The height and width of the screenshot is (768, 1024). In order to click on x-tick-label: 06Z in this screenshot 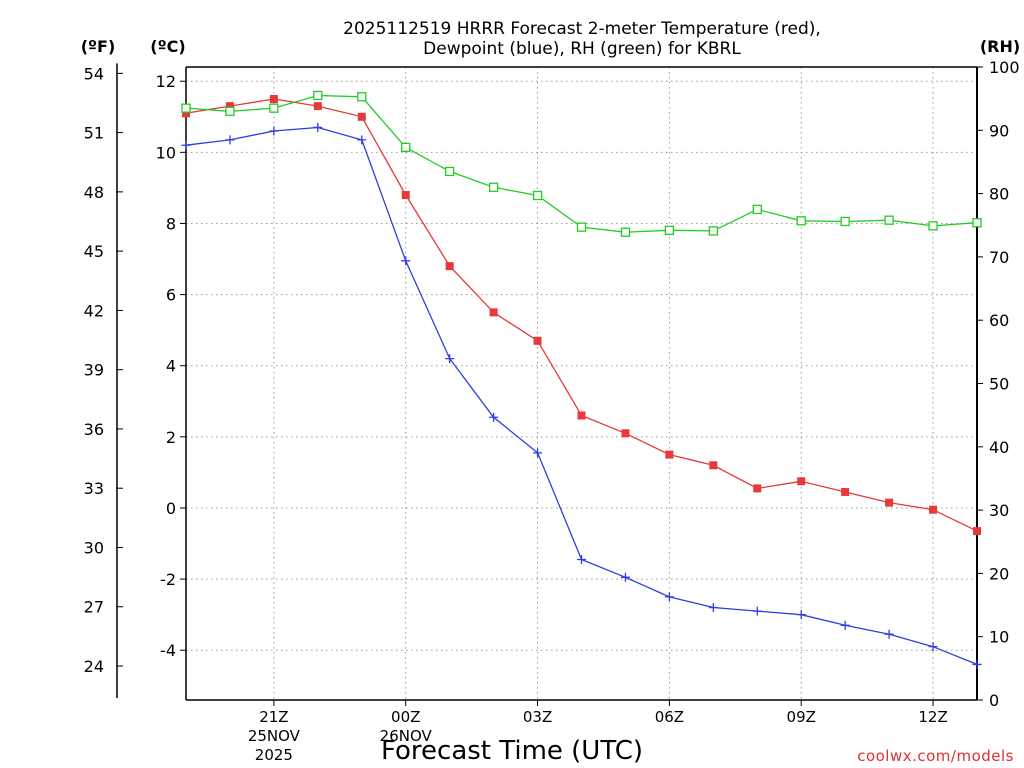, I will do `click(669, 717)`.